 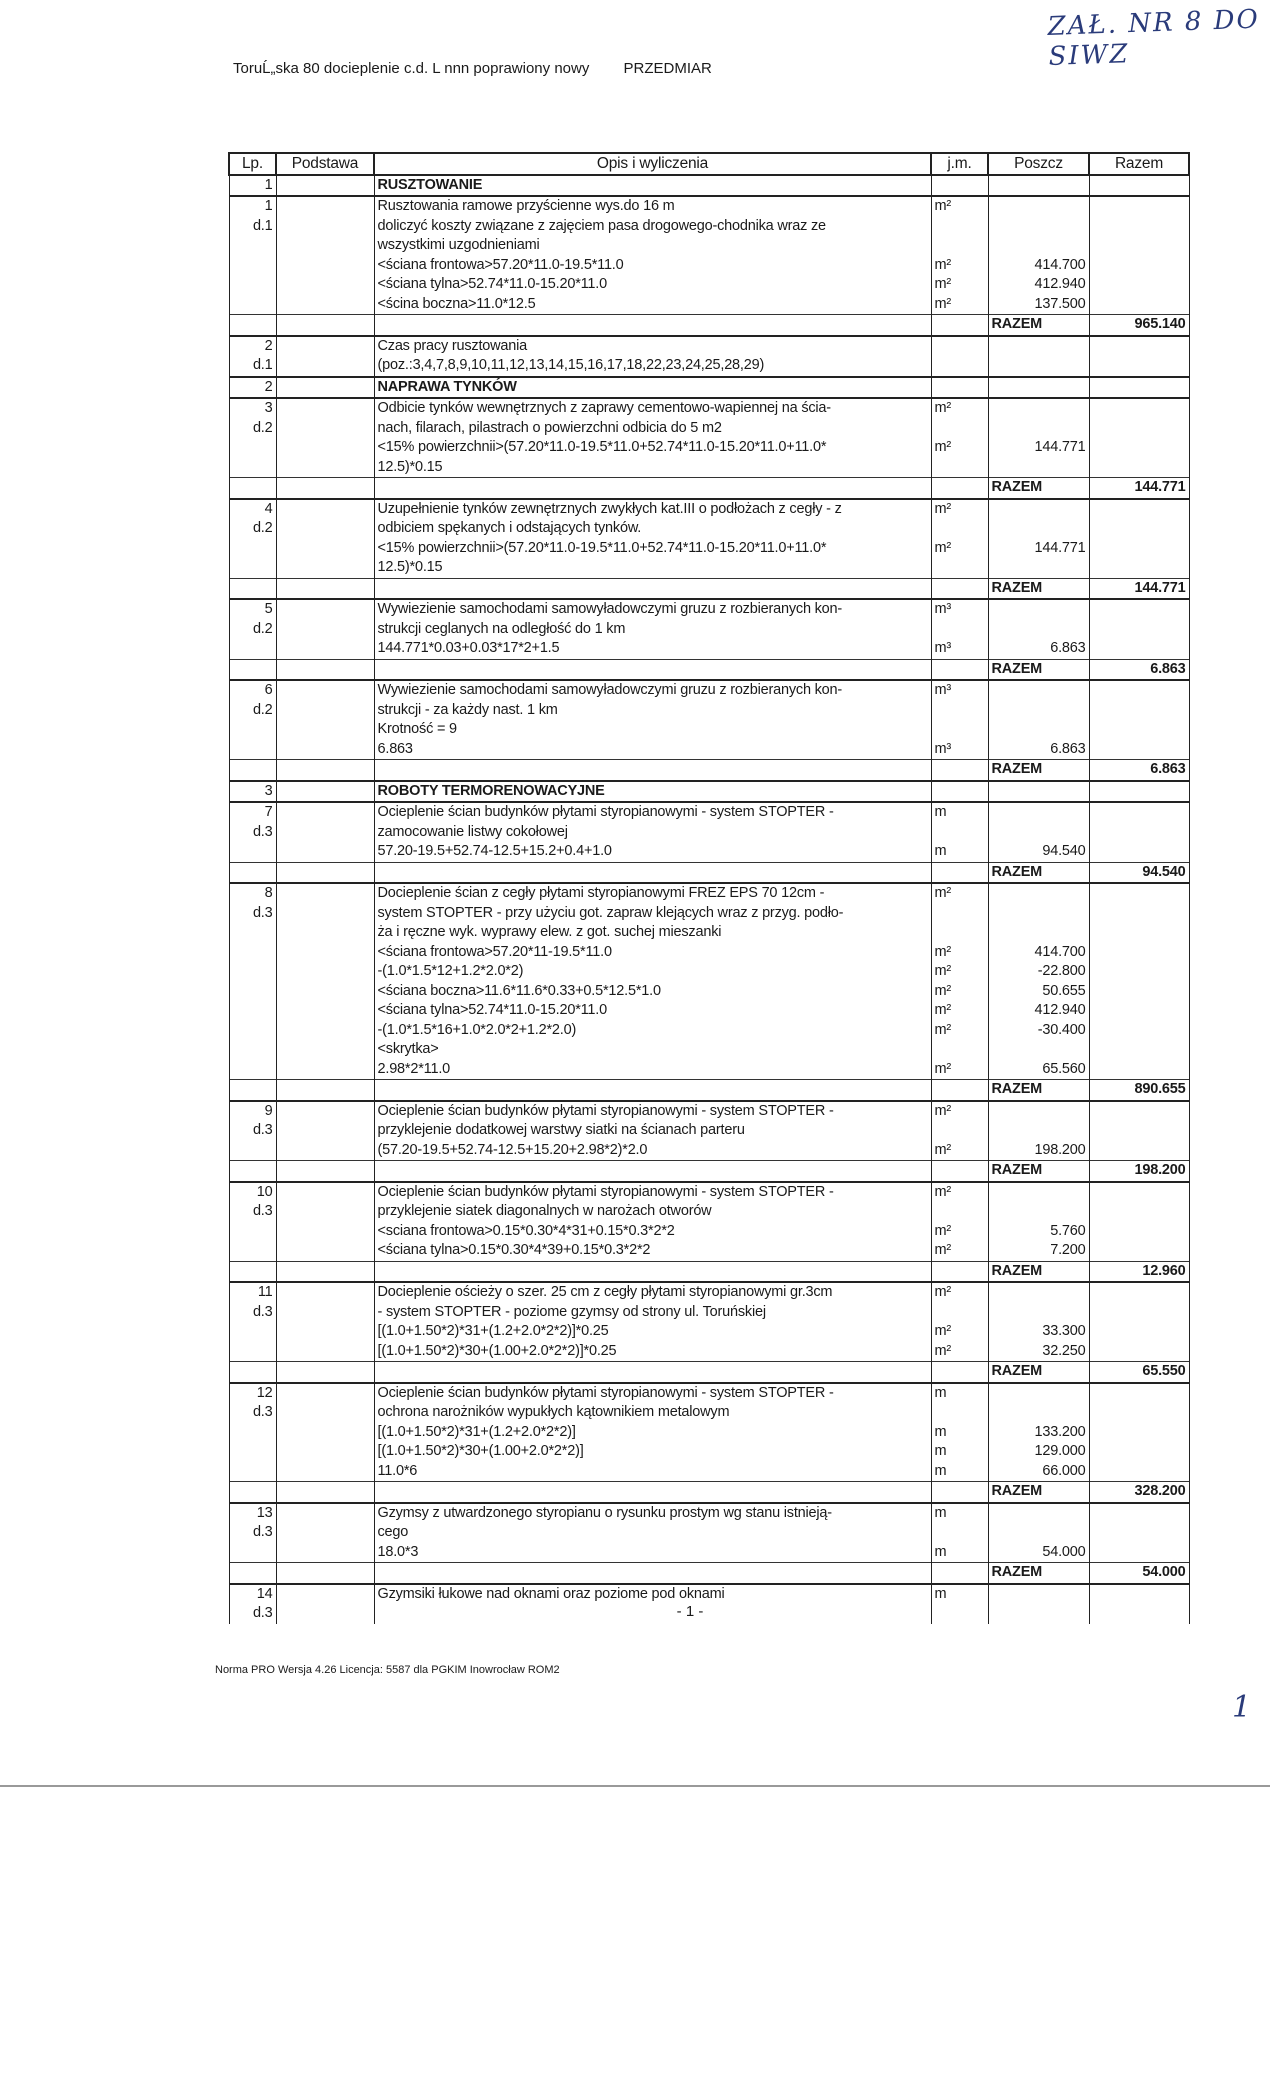 I want to click on column-header-jm: j.m., so click(x=959, y=164).